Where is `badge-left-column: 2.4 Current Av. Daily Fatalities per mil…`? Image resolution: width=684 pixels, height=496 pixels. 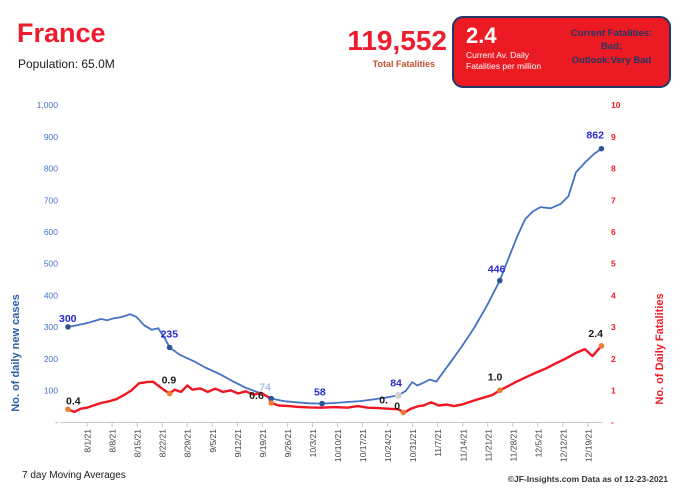
badge-left-column: 2.4 Current Av. Daily Fatalities per mil… is located at coordinates (514, 53).